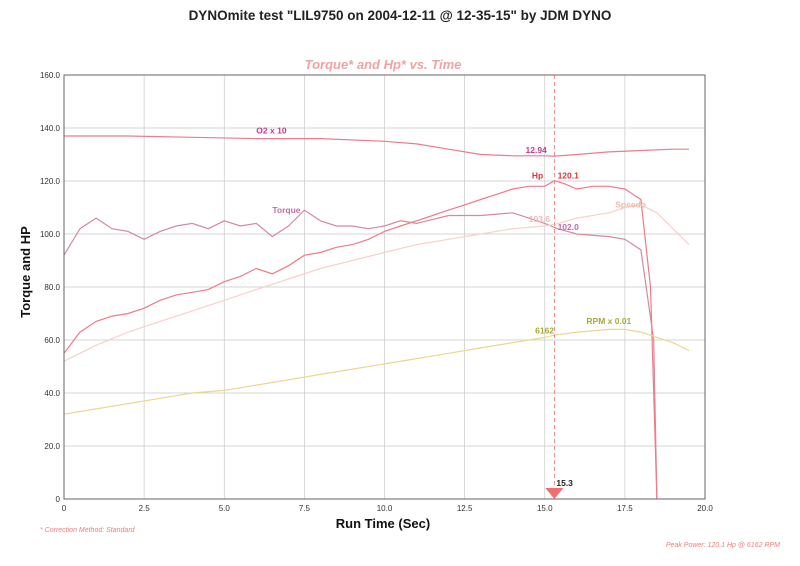  What do you see at coordinates (383, 64) in the screenshot?
I see `chart-subtitle: Torque* and Hp* vs. Time` at bounding box center [383, 64].